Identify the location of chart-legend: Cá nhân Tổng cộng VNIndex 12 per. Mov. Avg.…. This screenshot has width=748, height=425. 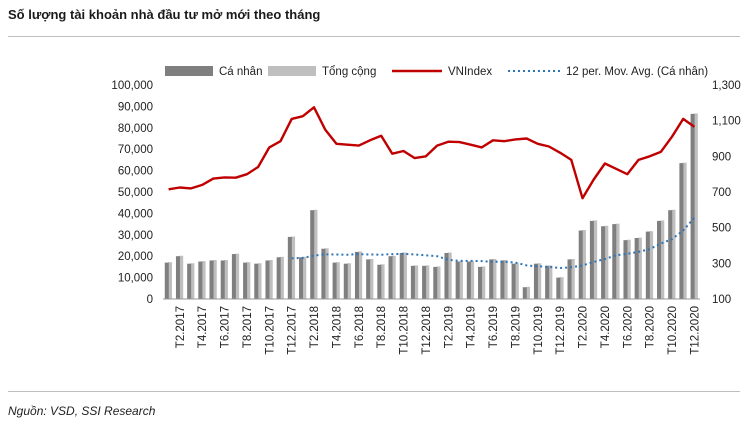
(436, 72).